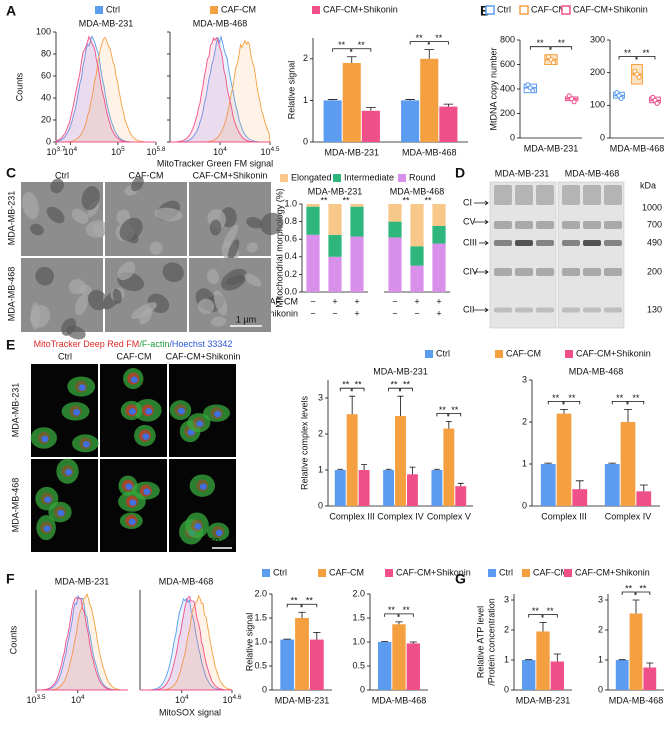  I want to click on y-tick-label: 1.0, so click(260, 641).